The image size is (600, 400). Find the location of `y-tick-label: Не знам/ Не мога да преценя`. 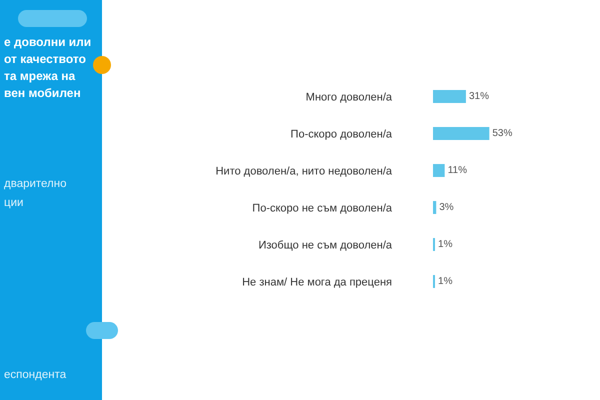

y-tick-label: Не знам/ Не мога да преценя is located at coordinates (317, 282).